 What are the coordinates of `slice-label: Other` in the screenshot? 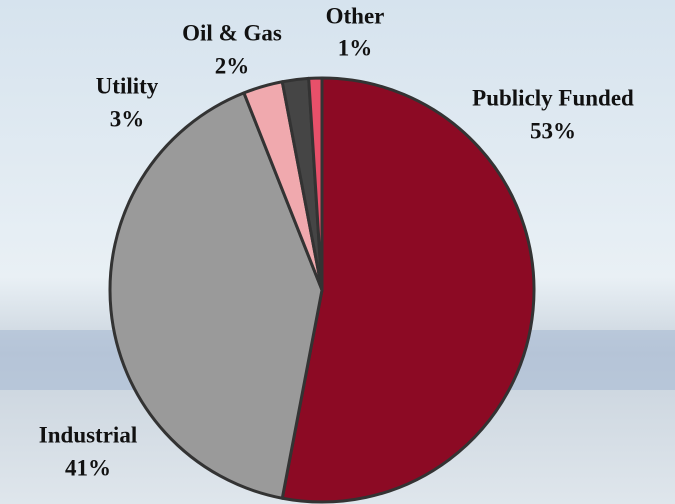 It's located at (355, 15).